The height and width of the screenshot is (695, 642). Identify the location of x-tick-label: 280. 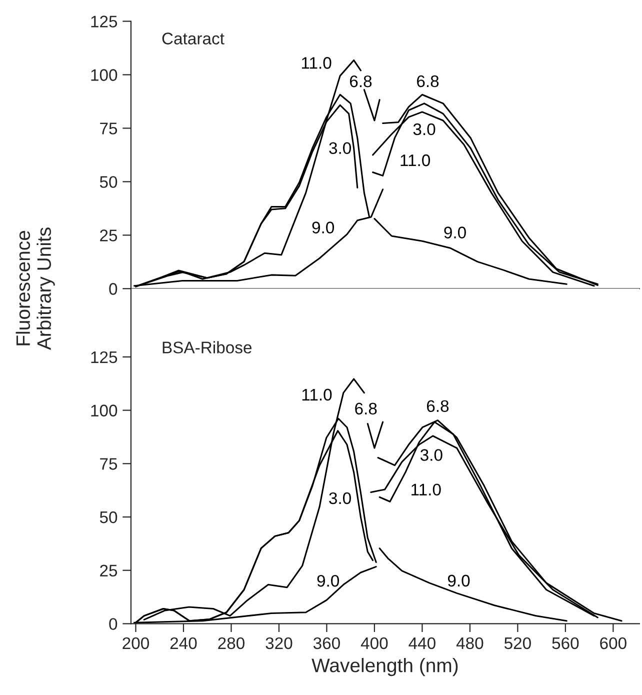
(231, 643).